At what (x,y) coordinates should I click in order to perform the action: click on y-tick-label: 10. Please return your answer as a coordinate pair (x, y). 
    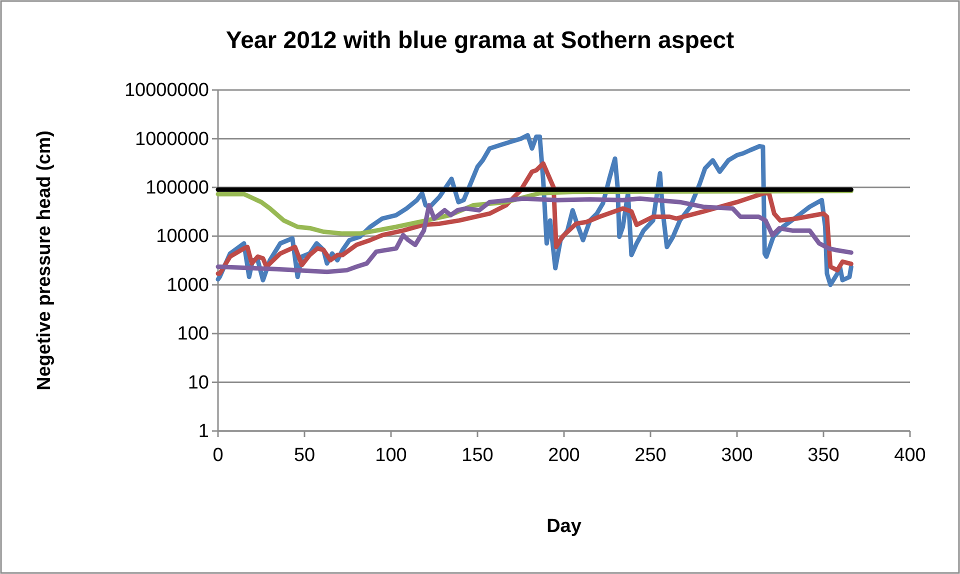
    Looking at the image, I should click on (198, 383).